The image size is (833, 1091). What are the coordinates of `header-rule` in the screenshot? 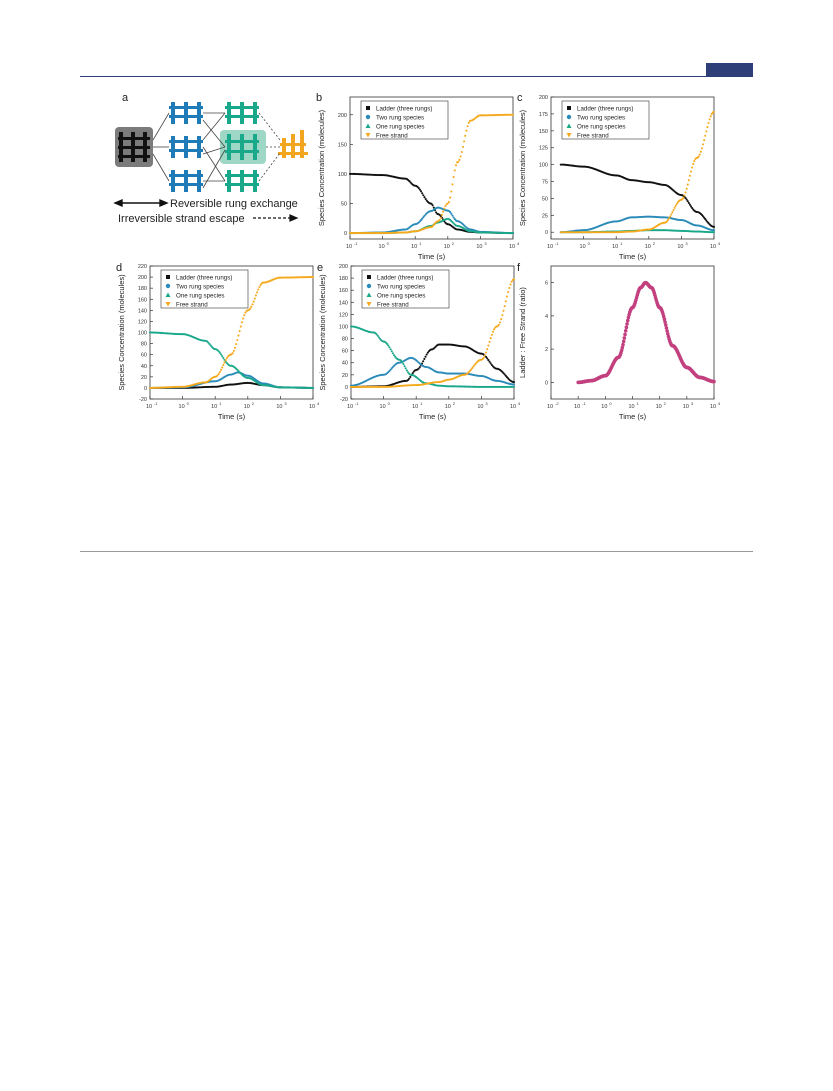 It's located at (416, 76).